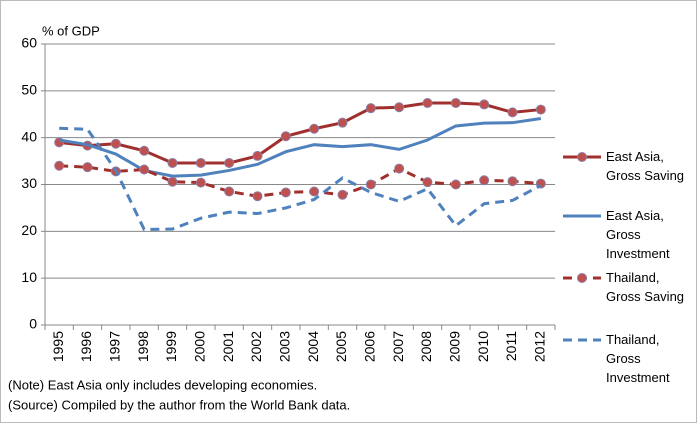  Describe the element at coordinates (29, 183) in the screenshot. I see `y-tick-label: 30` at that location.